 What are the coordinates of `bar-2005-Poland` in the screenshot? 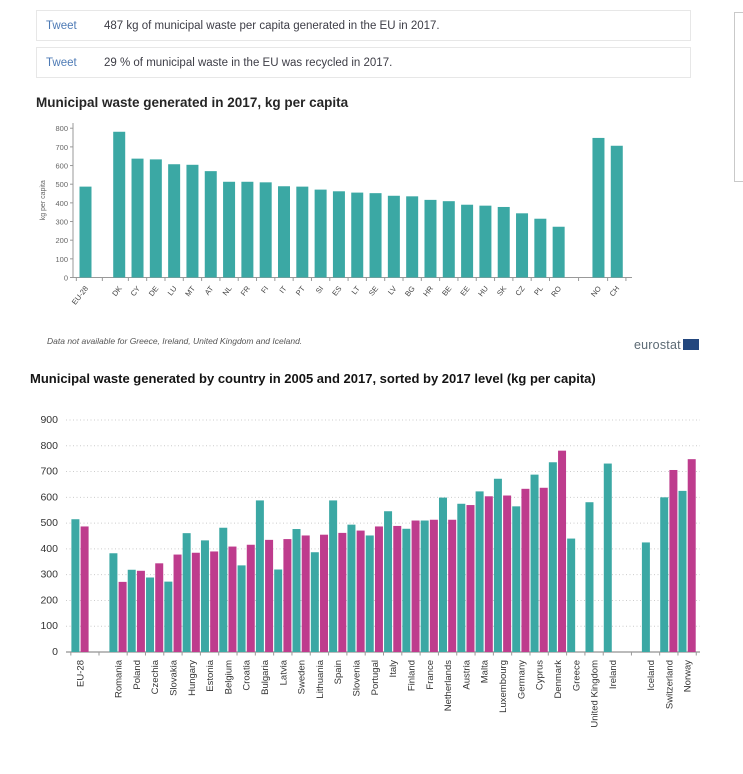 It's located at (131, 610).